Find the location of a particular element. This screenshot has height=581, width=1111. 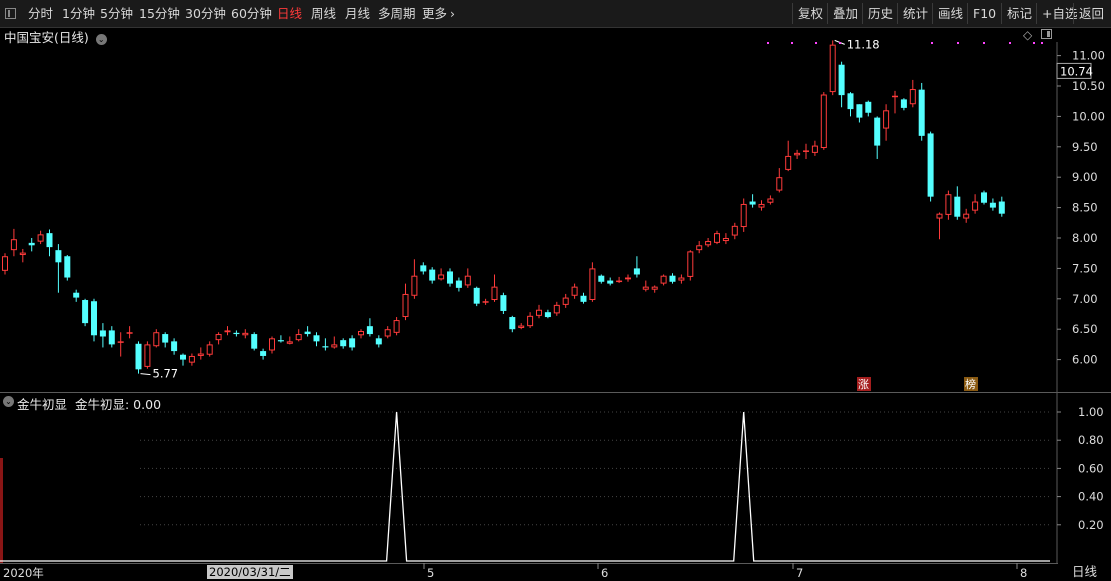

sidebar-toggle-icon is located at coordinates (10, 13).